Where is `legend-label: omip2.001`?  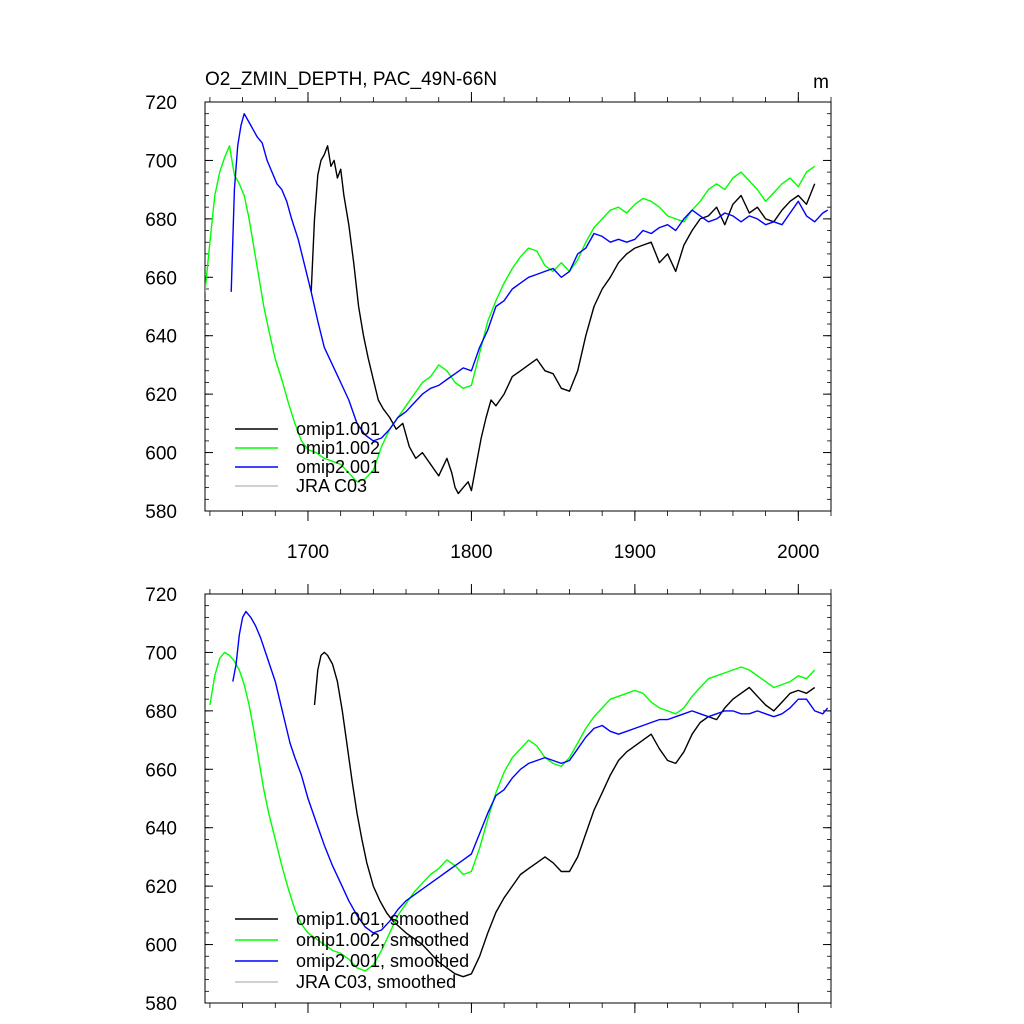 legend-label: omip2.001 is located at coordinates (338, 467).